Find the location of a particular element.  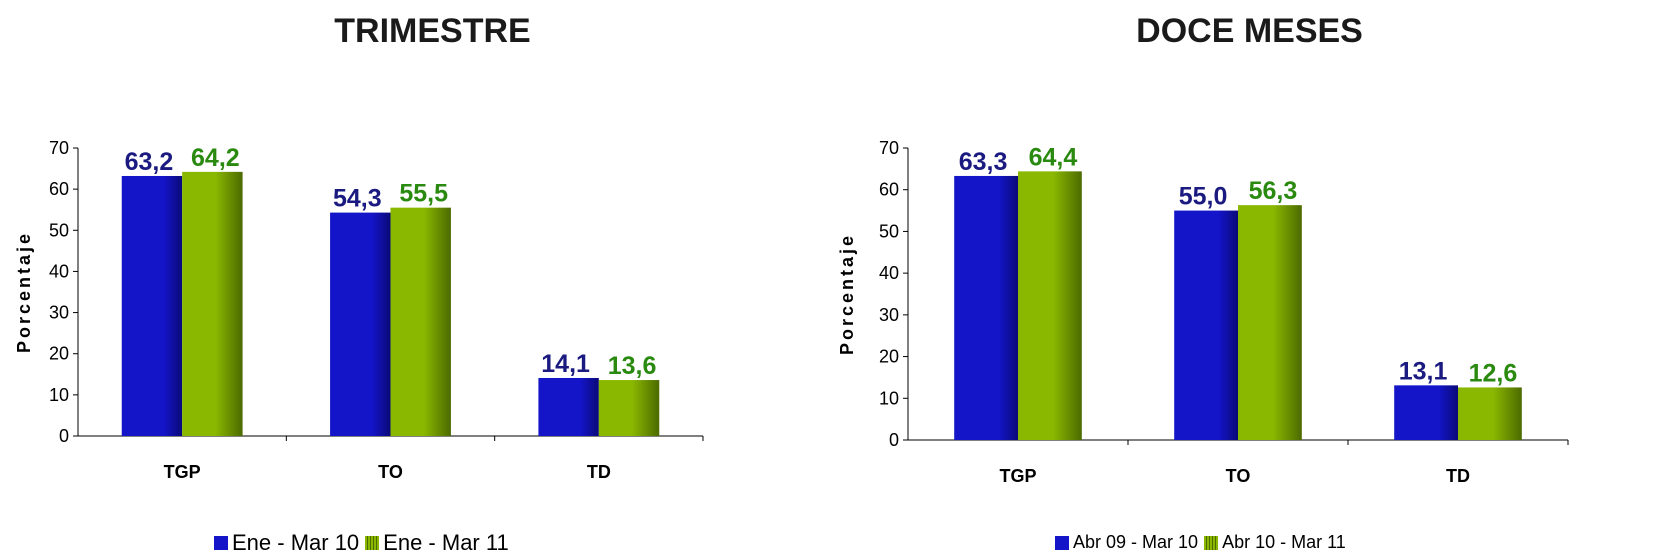

legend-item-series-2: Abr 10 - Mar 11 is located at coordinates (1275, 542).